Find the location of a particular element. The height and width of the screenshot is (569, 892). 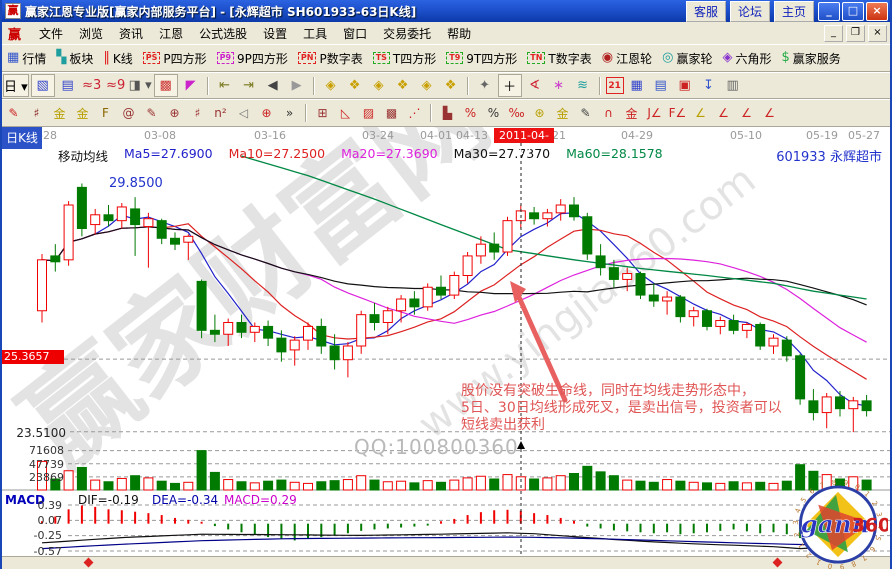

more-tools-button: » is located at coordinates (289, 113).